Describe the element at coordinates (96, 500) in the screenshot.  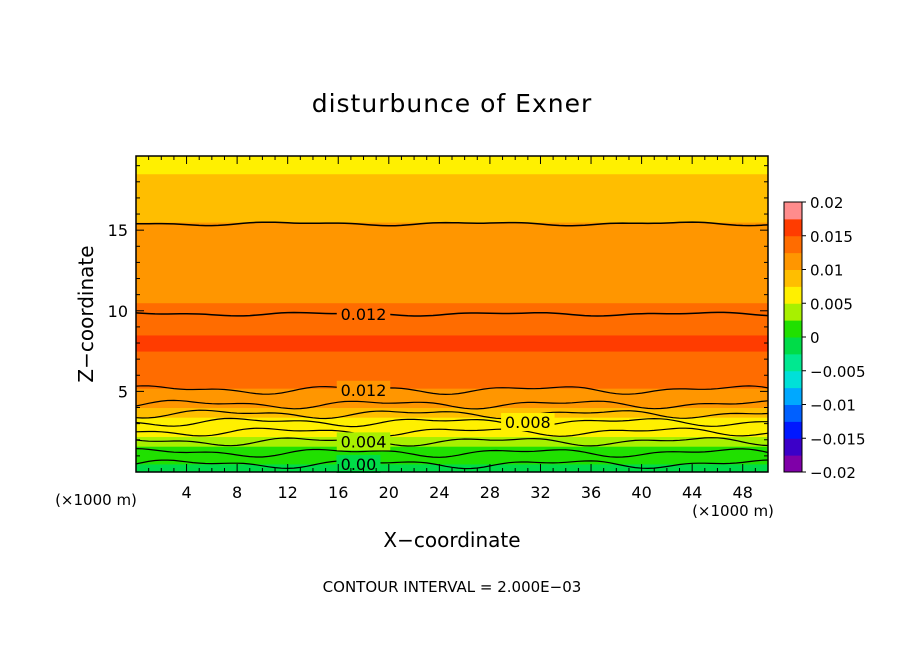
I see `x-unit-left: (×1000 m)` at that location.